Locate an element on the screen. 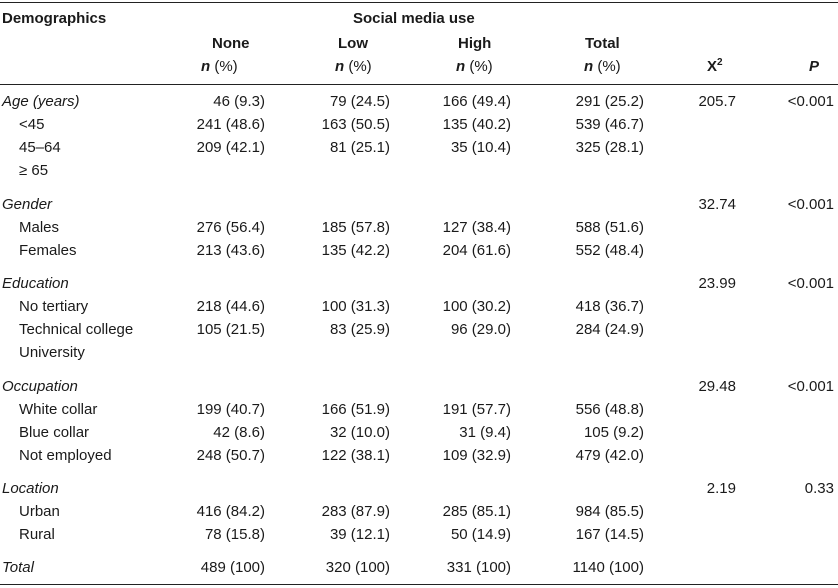  cell-chi: 205.7 is located at coordinates (717, 101).